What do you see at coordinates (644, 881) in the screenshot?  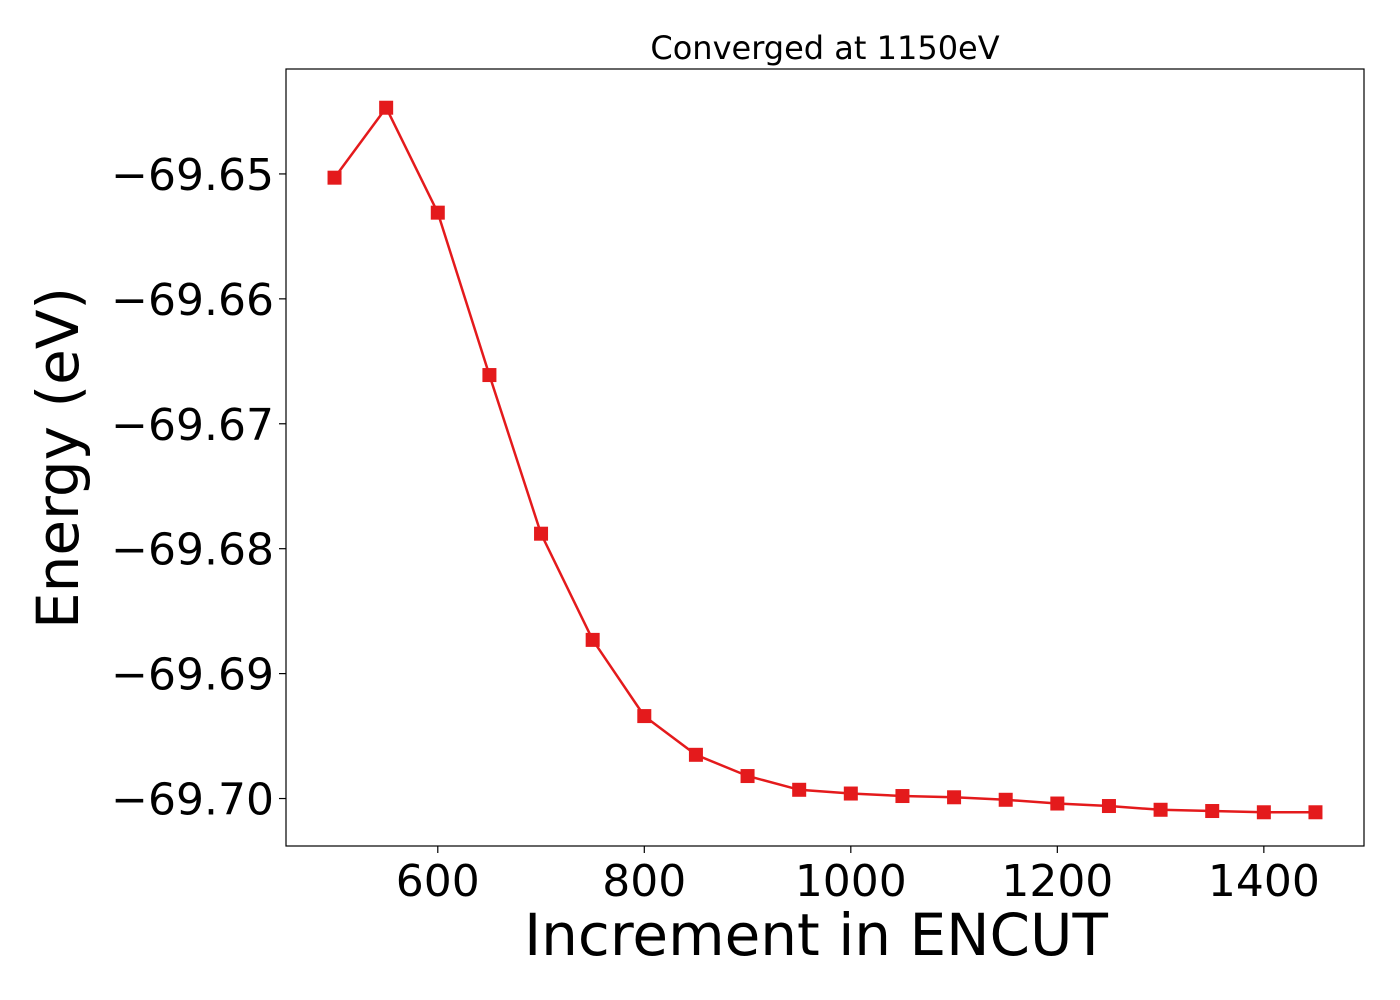 I see `x-tick-label: 800` at bounding box center [644, 881].